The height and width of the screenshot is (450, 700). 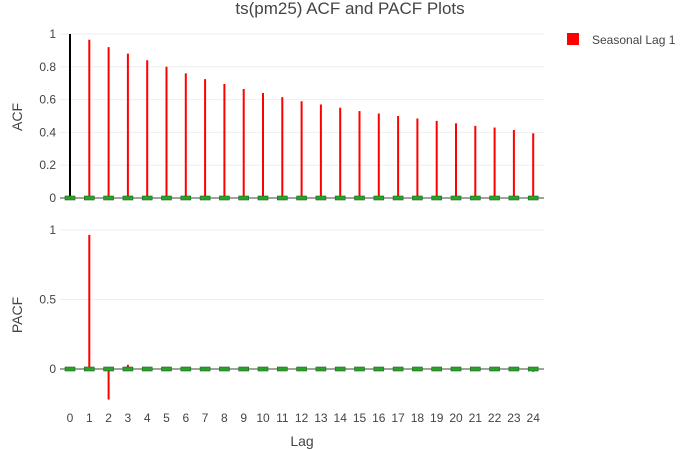 What do you see at coordinates (89, 418) in the screenshot?
I see `x-tick-label: 1` at bounding box center [89, 418].